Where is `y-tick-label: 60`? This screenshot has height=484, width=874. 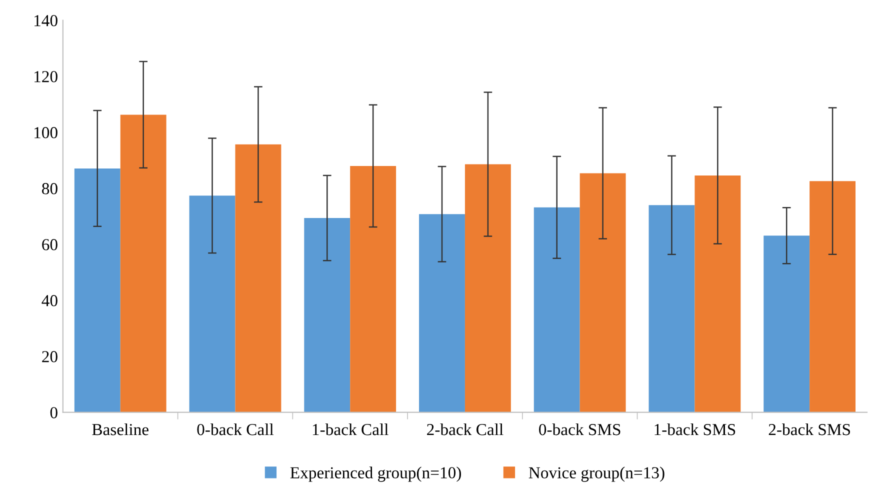
y-tick-label: 60 is located at coordinates (50, 244).